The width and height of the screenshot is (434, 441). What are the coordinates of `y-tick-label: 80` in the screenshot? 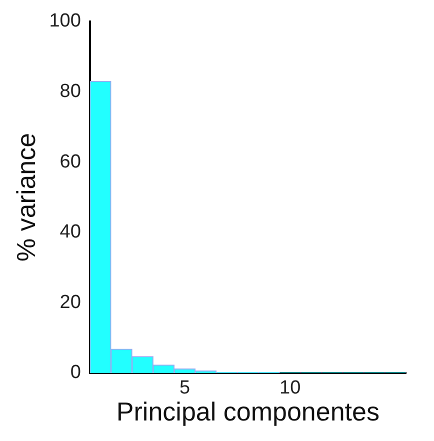 It's located at (70, 91).